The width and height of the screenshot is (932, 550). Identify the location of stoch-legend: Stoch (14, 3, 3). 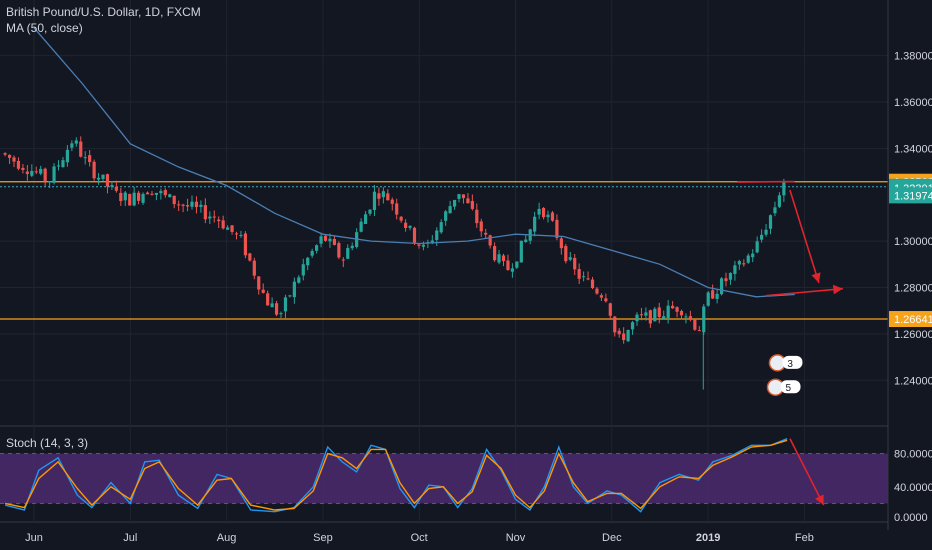
(47, 443).